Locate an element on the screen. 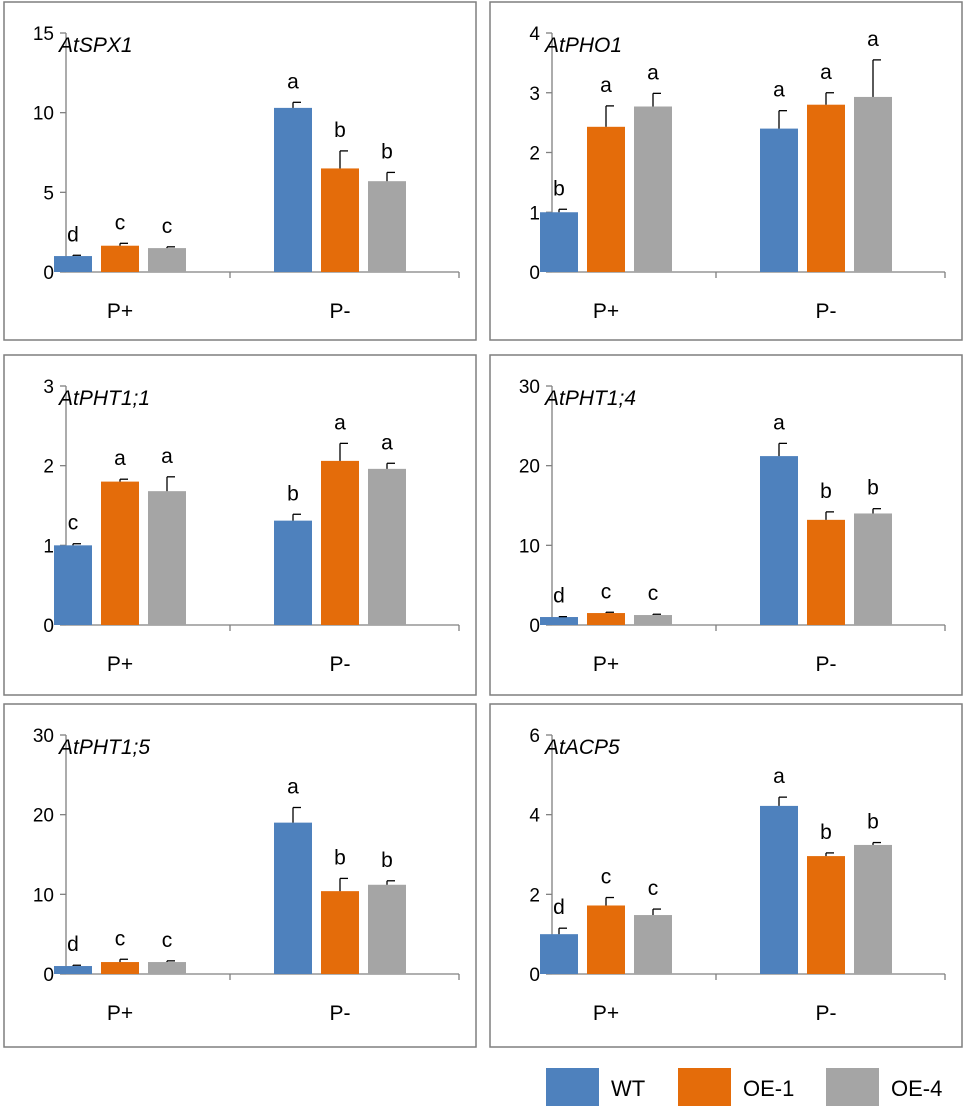 This screenshot has height=1116, width=967. chart-title: AtACP5 is located at coordinates (581, 747).